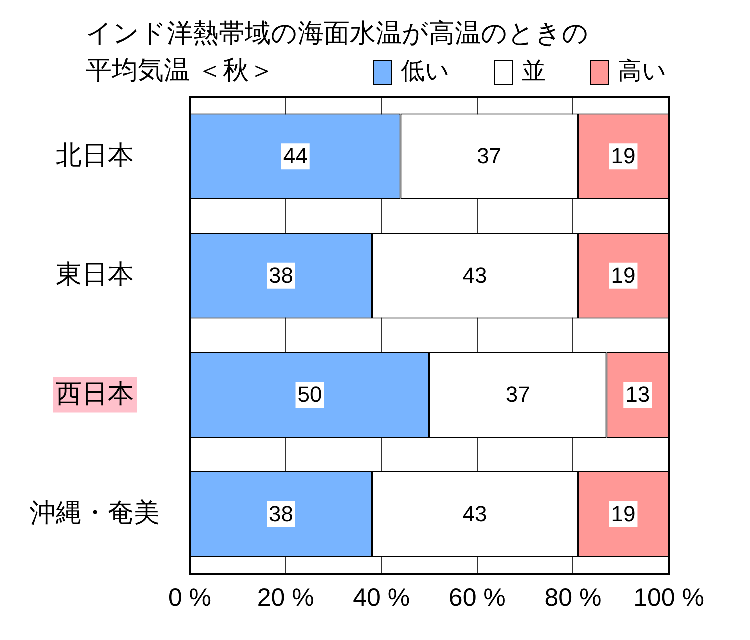 The height and width of the screenshot is (640, 750). What do you see at coordinates (95, 513) in the screenshot?
I see `y-tick-label: 沖縄・奄美` at bounding box center [95, 513].